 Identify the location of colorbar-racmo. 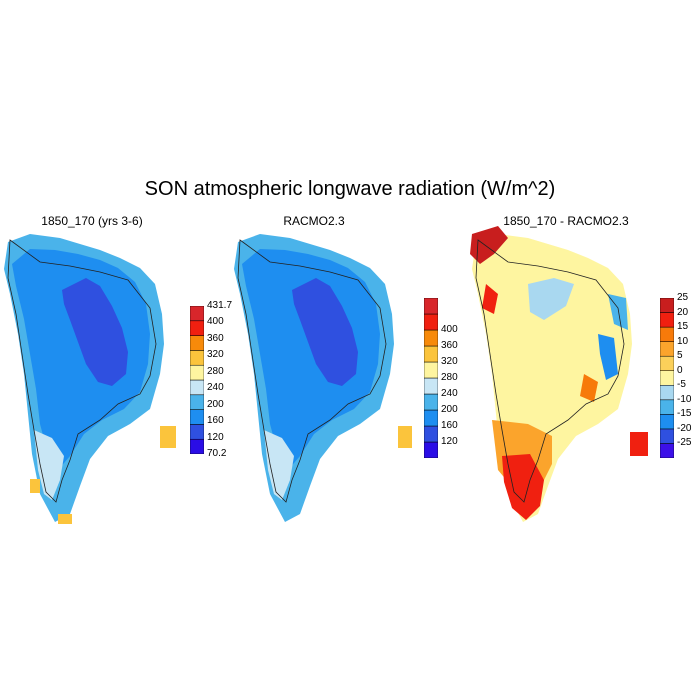
(431, 378).